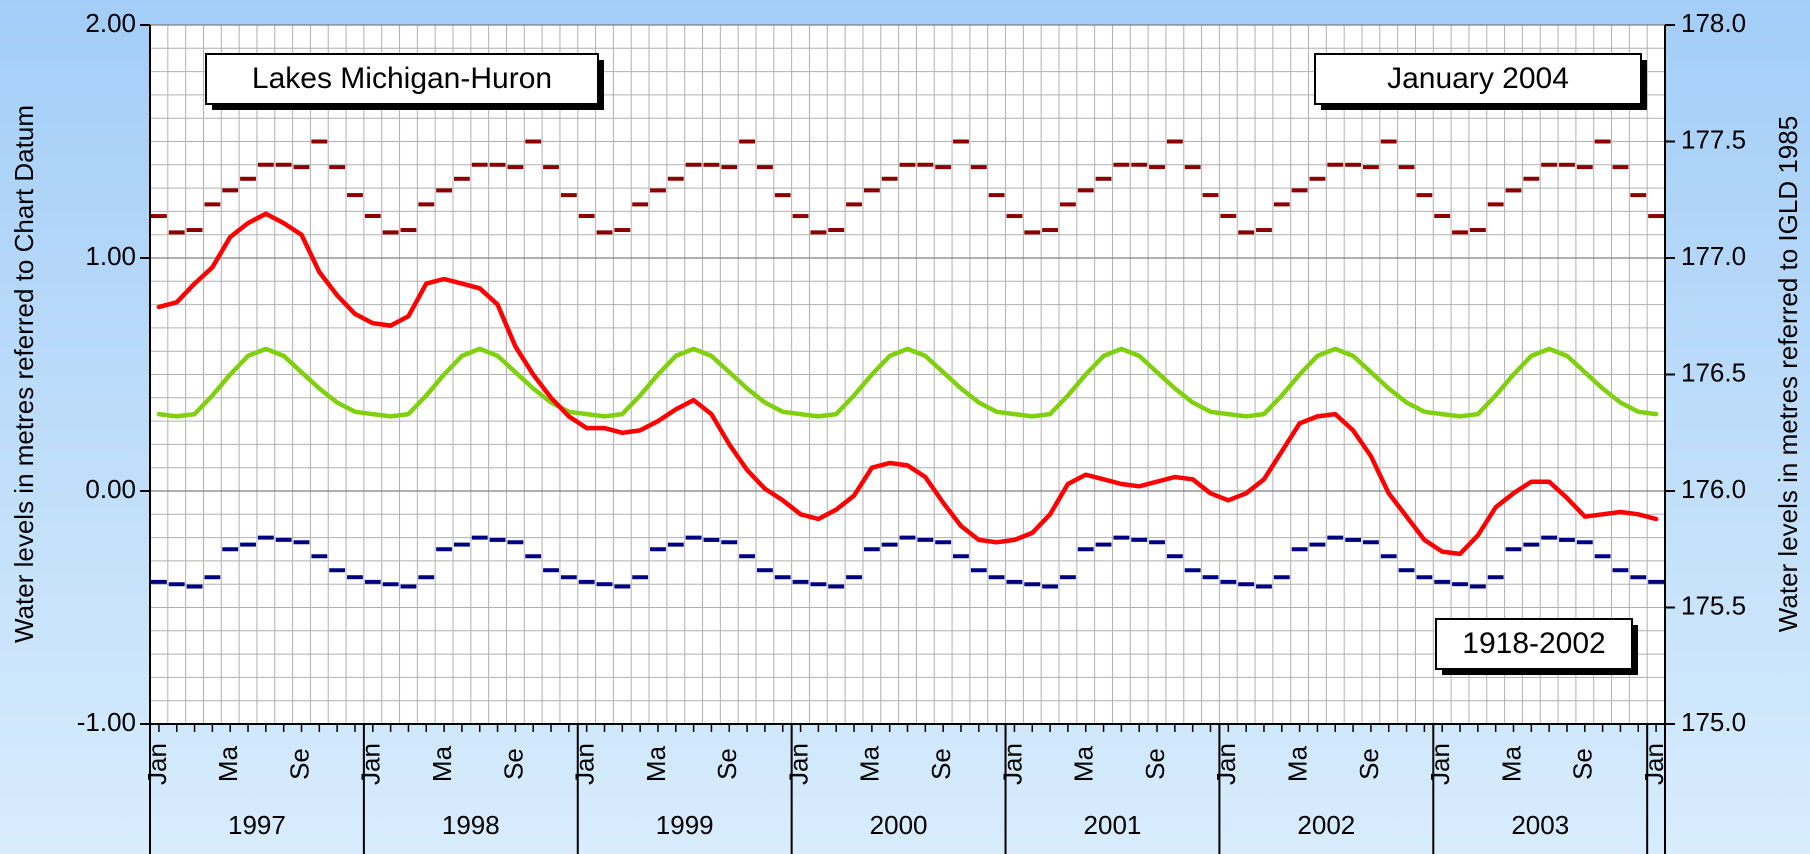 Image resolution: width=1810 pixels, height=854 pixels. What do you see at coordinates (1713, 372) in the screenshot?
I see `y2-tick-label: 176.5` at bounding box center [1713, 372].